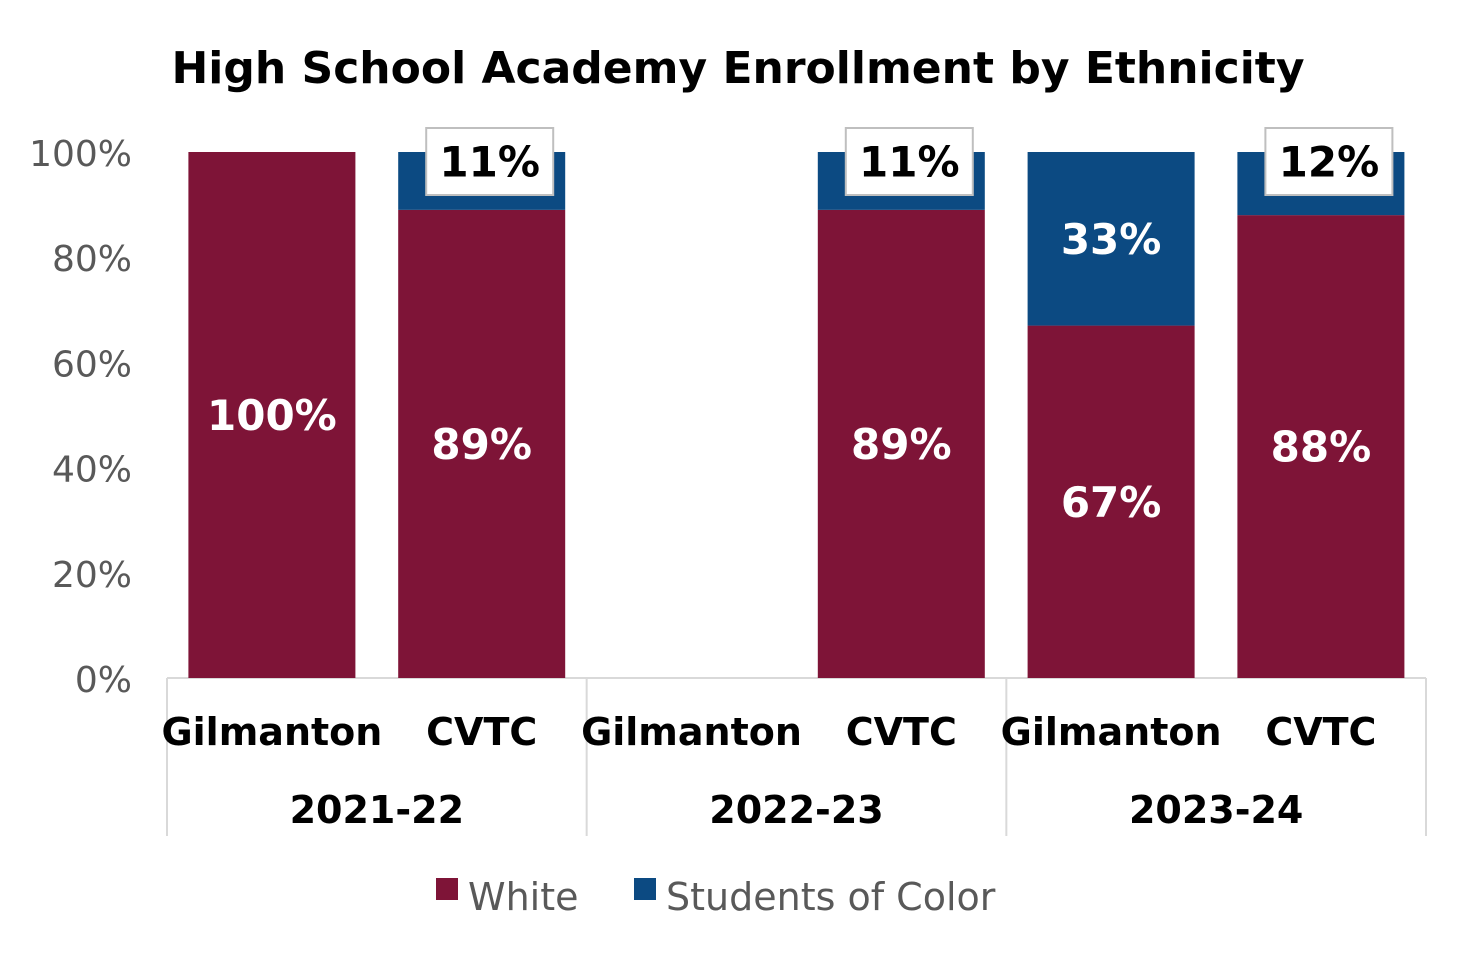 Image resolution: width=1476 pixels, height=965 pixels. Describe the element at coordinates (92, 259) in the screenshot. I see `y-tick-label: 80%` at that location.